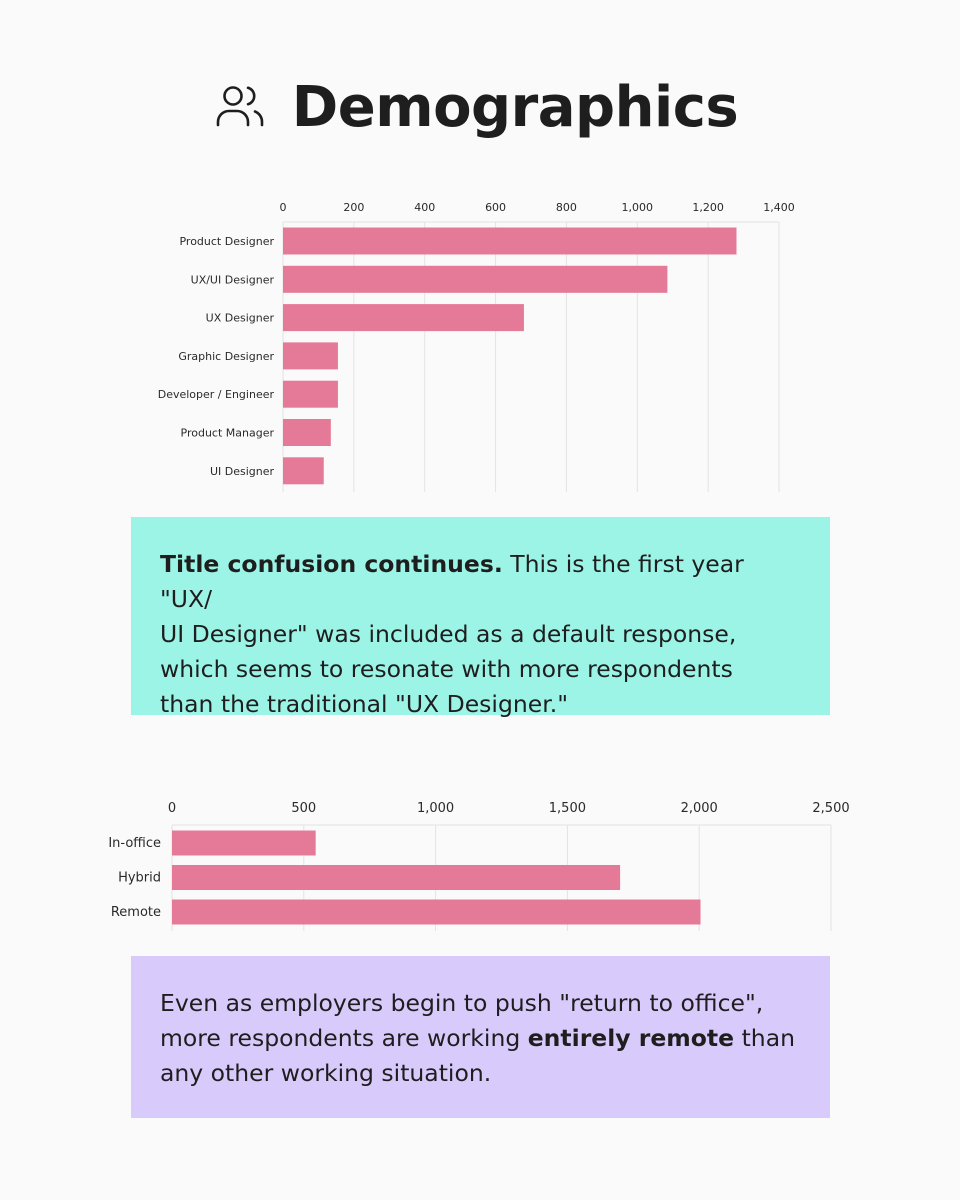  Describe the element at coordinates (216, 394) in the screenshot. I see `category-label: Developer / Engineer` at that location.